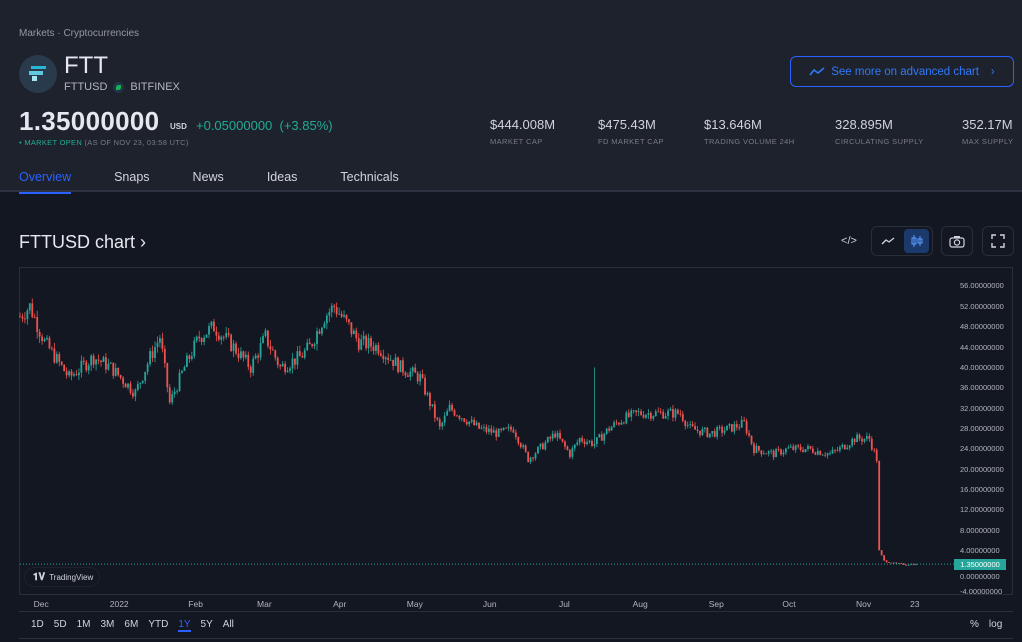 The width and height of the screenshot is (1022, 642). I want to click on tab-snaps: Snaps, so click(132, 177).